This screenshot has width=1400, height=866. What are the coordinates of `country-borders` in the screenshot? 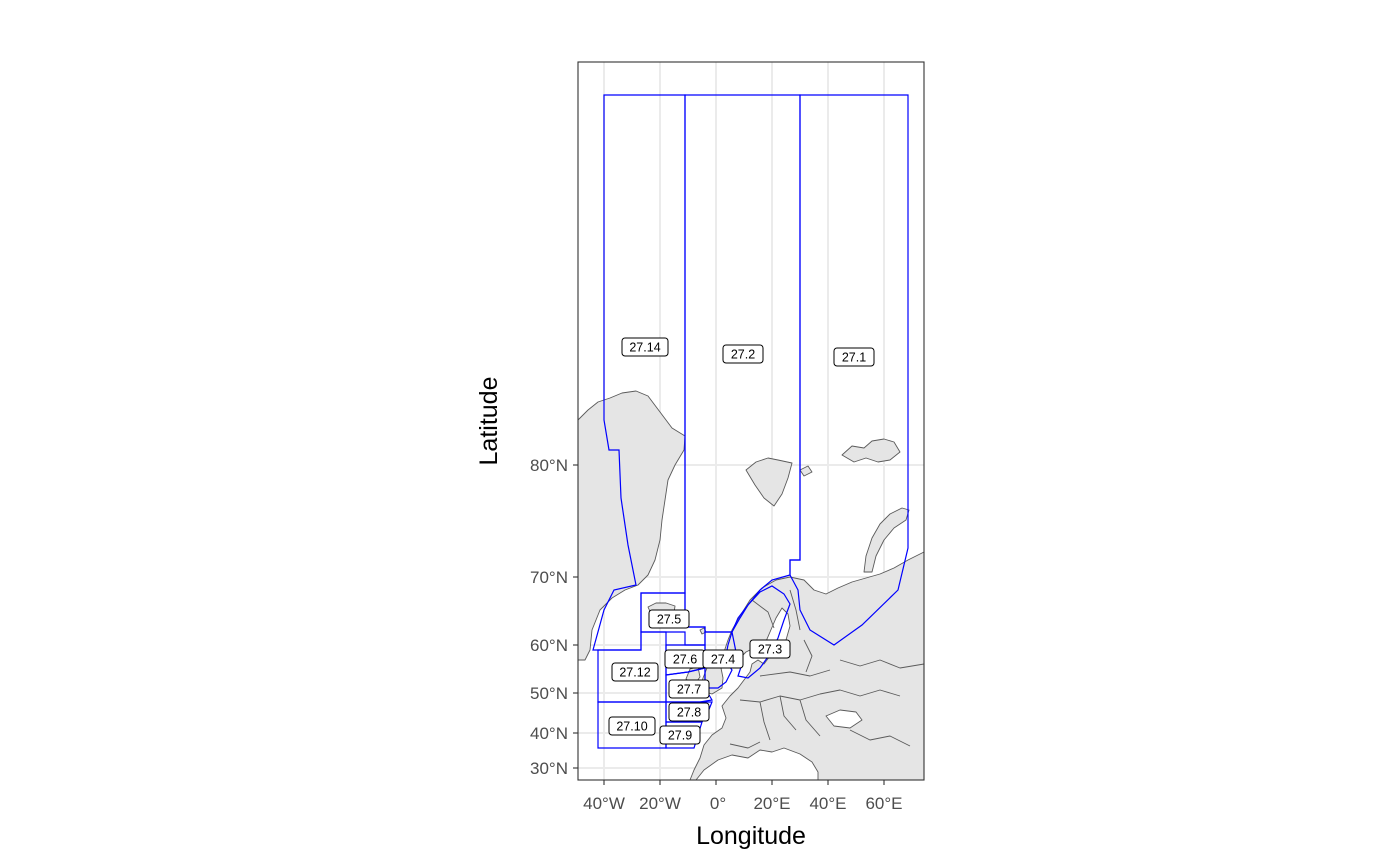 It's located at (827, 669).